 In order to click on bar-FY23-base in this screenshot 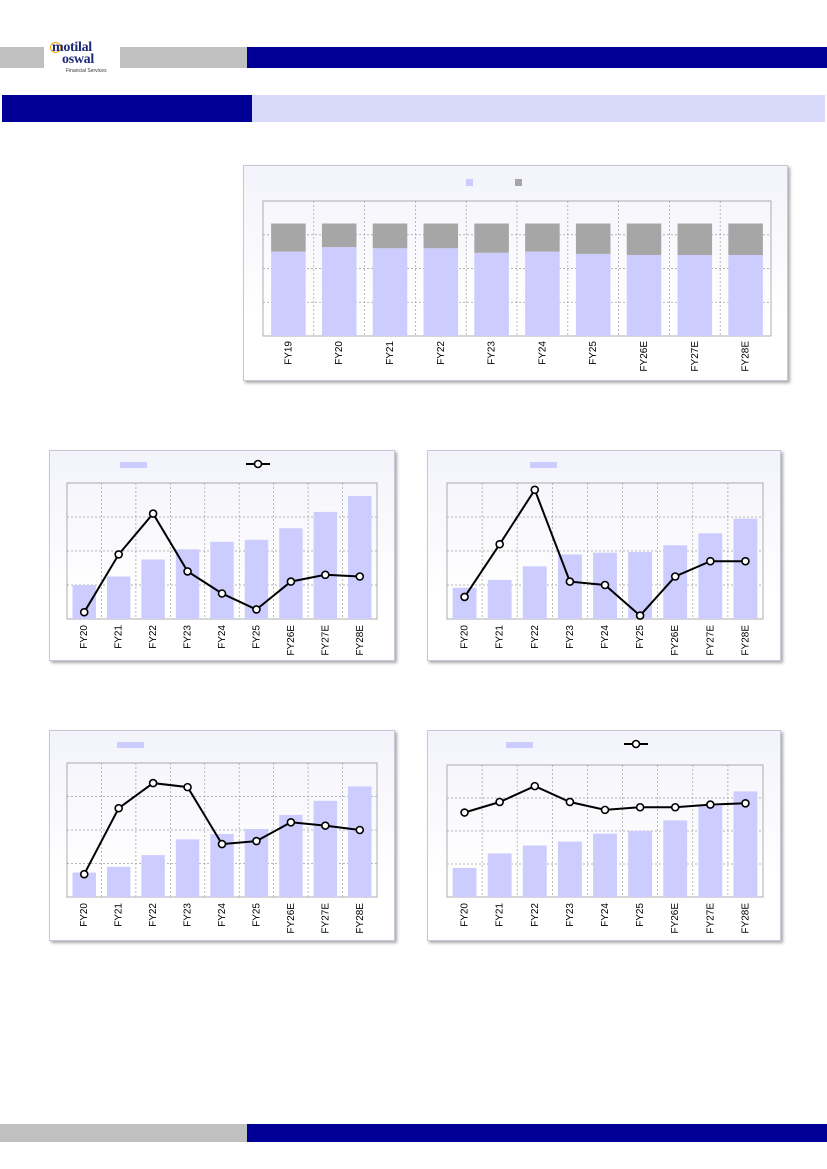, I will do `click(491, 294)`.